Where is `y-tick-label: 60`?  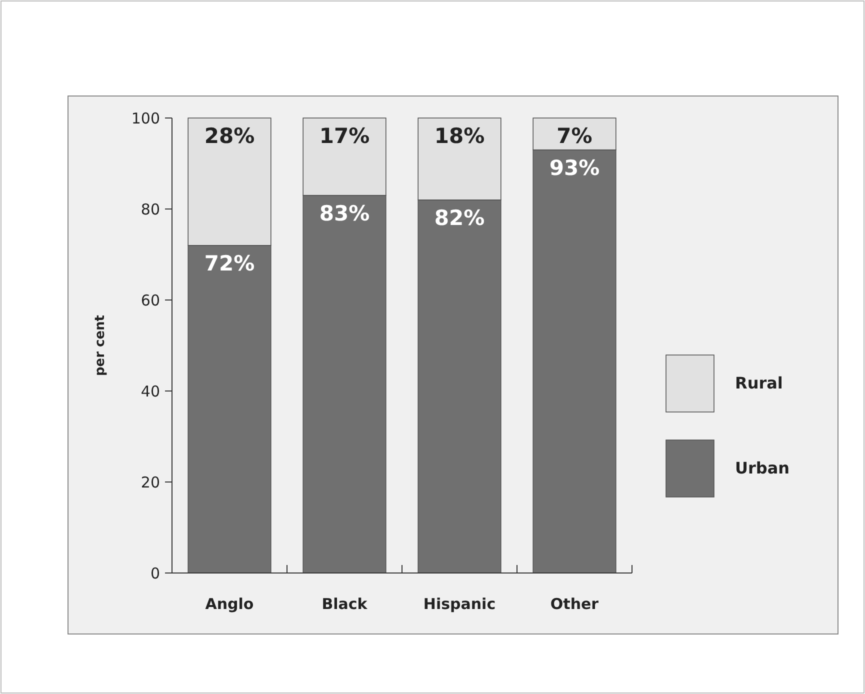 y-tick-label: 60 is located at coordinates (150, 300).